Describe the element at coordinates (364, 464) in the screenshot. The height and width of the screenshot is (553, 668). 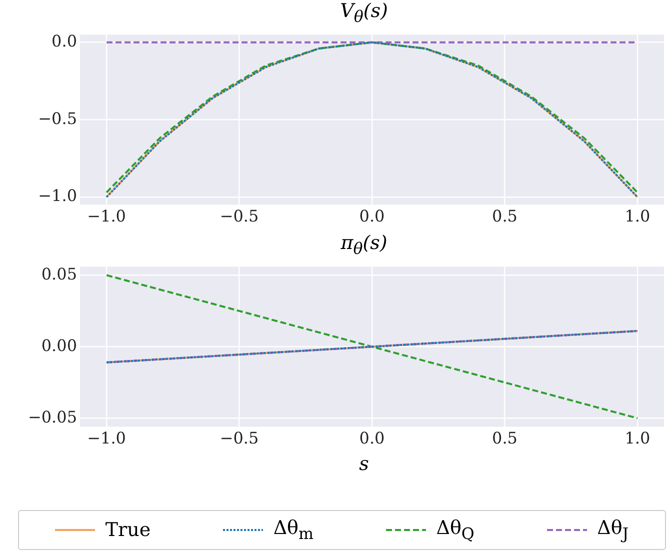
I see `x-axis-title: s` at that location.